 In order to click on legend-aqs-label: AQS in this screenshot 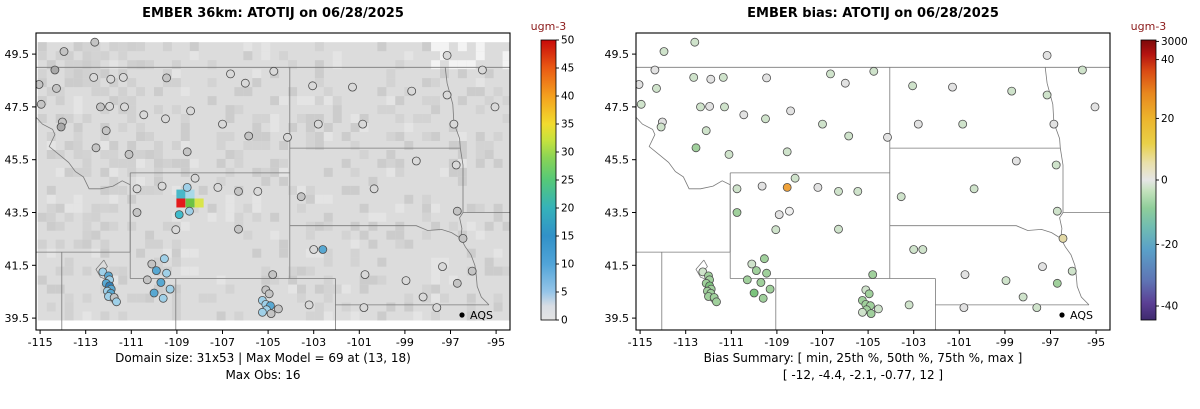, I will do `click(1081, 315)`.